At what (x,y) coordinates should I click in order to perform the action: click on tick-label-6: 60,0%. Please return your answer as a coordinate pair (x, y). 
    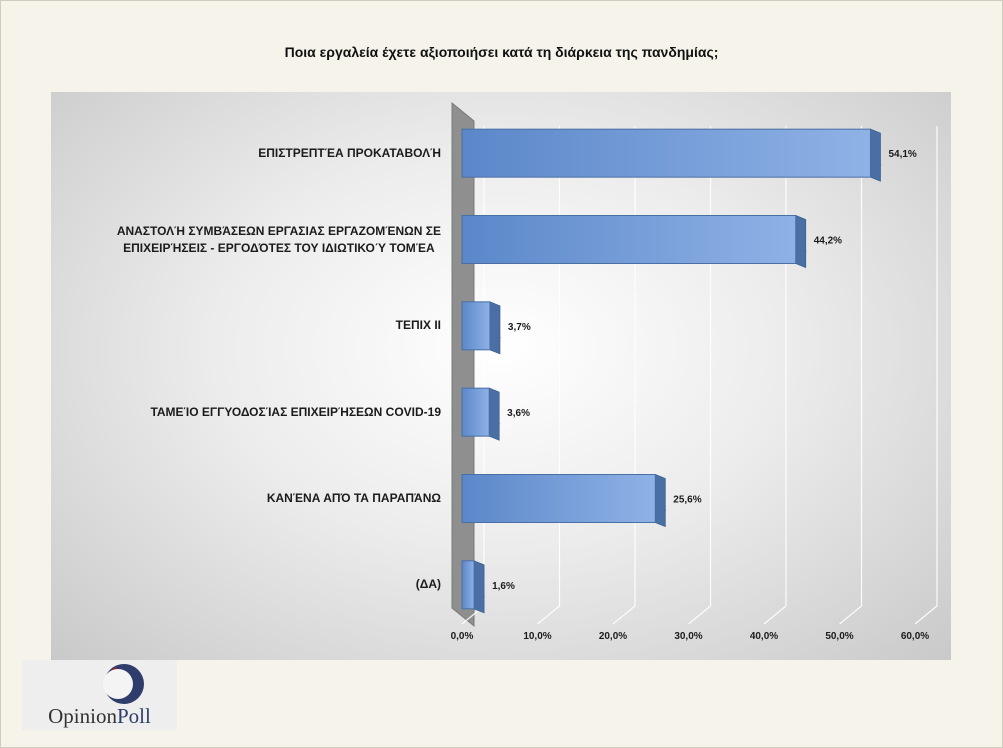
    Looking at the image, I should click on (915, 636).